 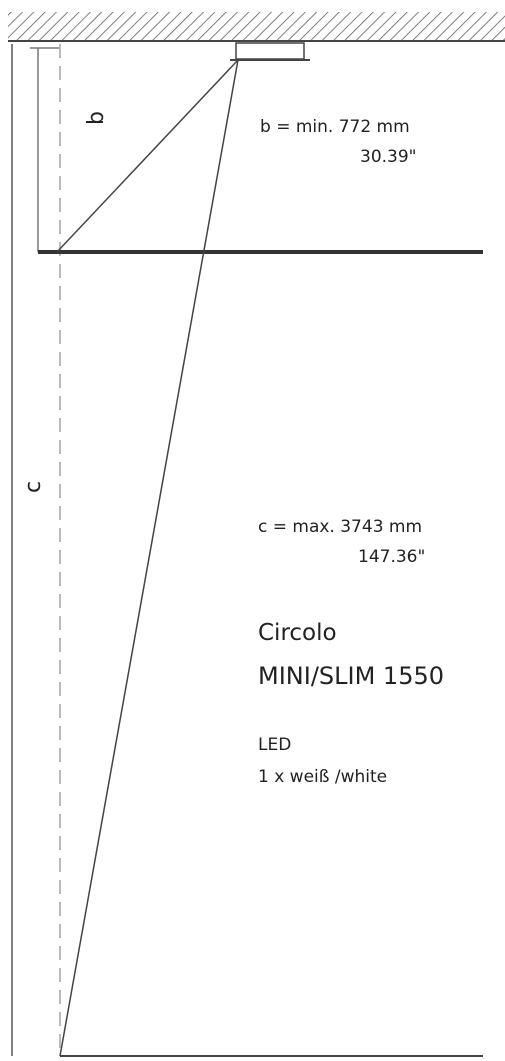 What do you see at coordinates (322, 777) in the screenshot?
I see `light-color: 1 x weiß /white` at bounding box center [322, 777].